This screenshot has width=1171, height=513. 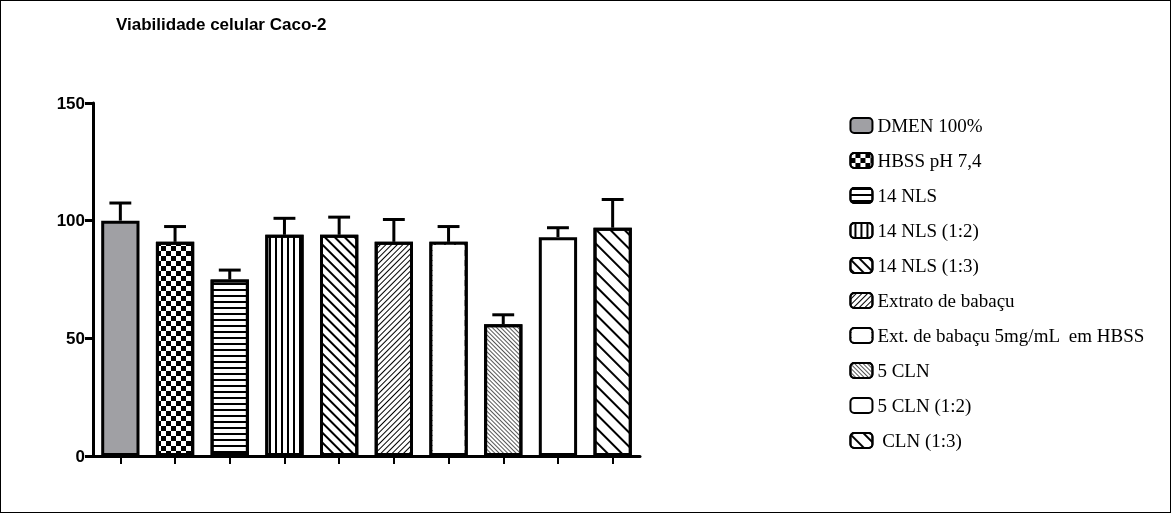 What do you see at coordinates (928, 231) in the screenshot?
I see `legend-label: 14 NLS (1:2)` at bounding box center [928, 231].